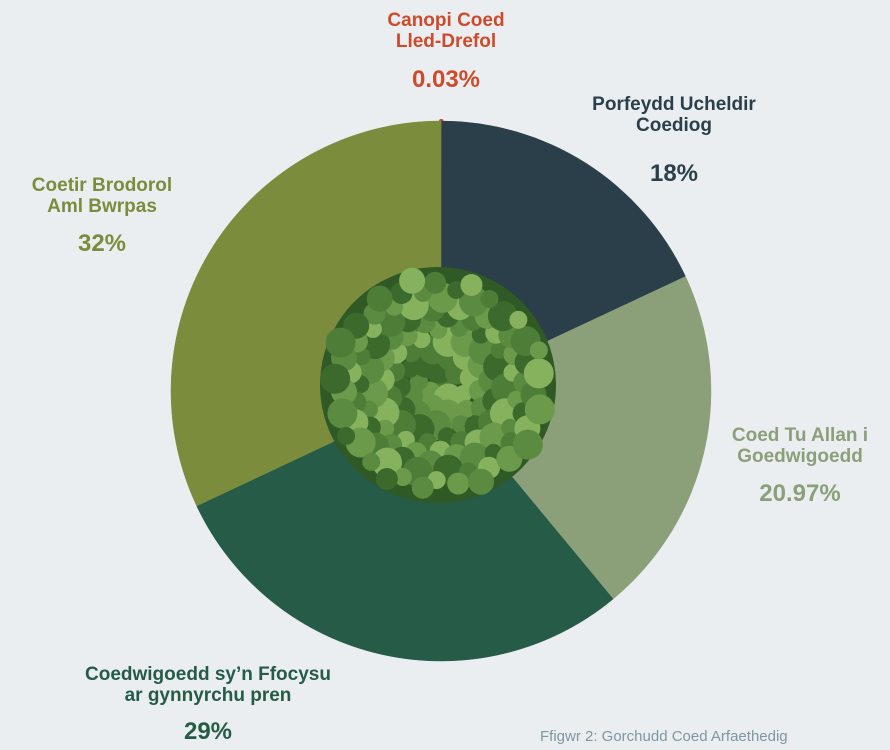 The image size is (890, 750). Describe the element at coordinates (664, 736) in the screenshot. I see `caption: Ffigwr 2: Gorchudd Coed Arfaethedig` at that location.